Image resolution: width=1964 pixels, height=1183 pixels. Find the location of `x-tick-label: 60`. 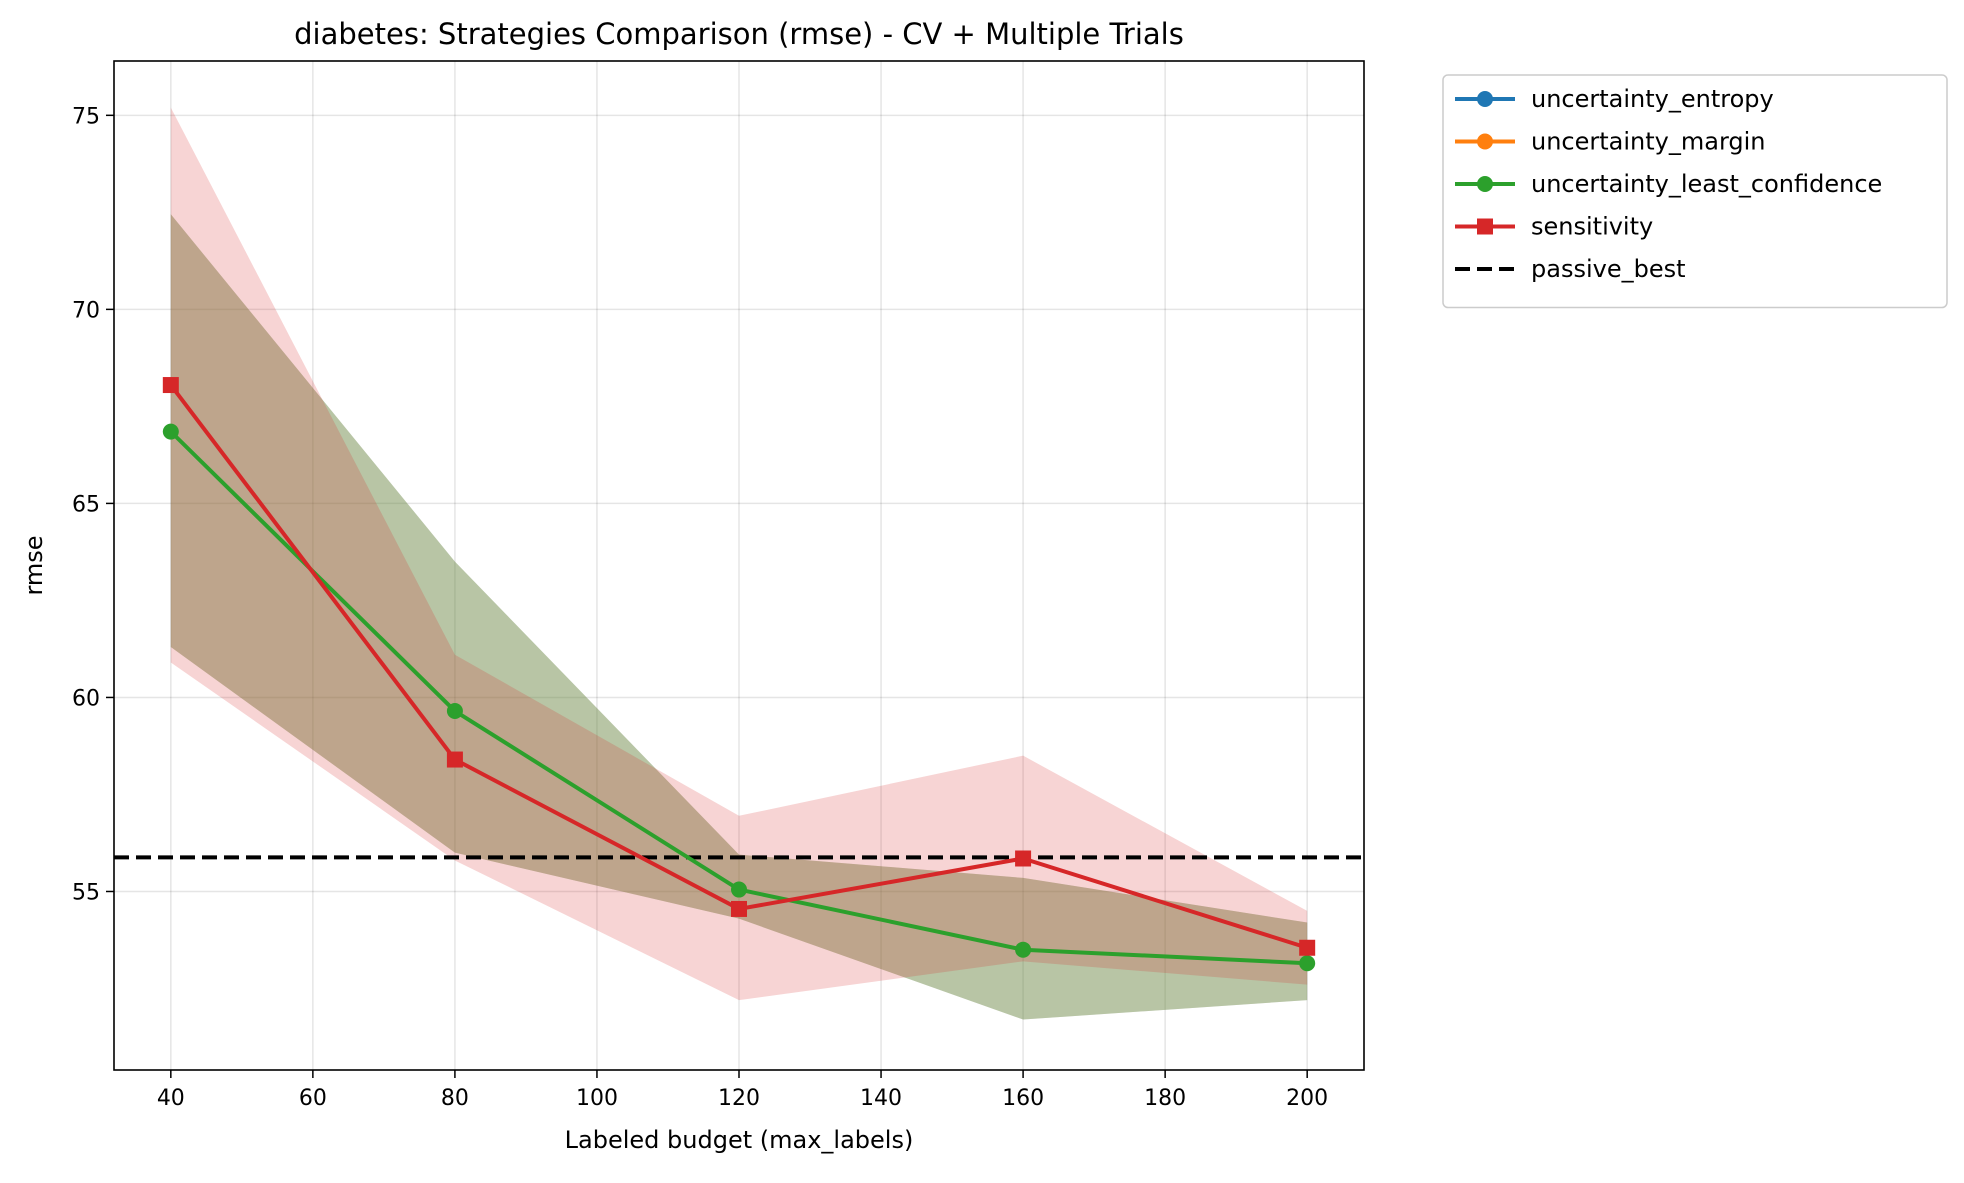

x-tick-label: 60 is located at coordinates (313, 1098).